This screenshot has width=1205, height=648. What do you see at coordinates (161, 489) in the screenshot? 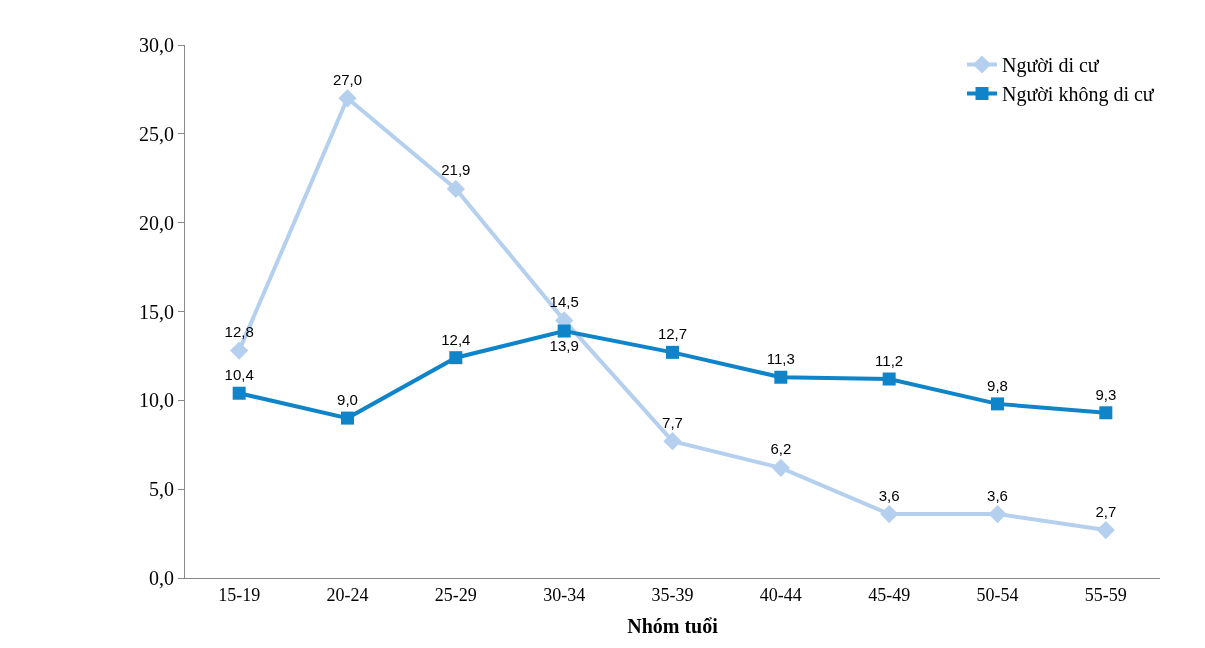
I see `y-tick-label: 5,0` at bounding box center [161, 489].